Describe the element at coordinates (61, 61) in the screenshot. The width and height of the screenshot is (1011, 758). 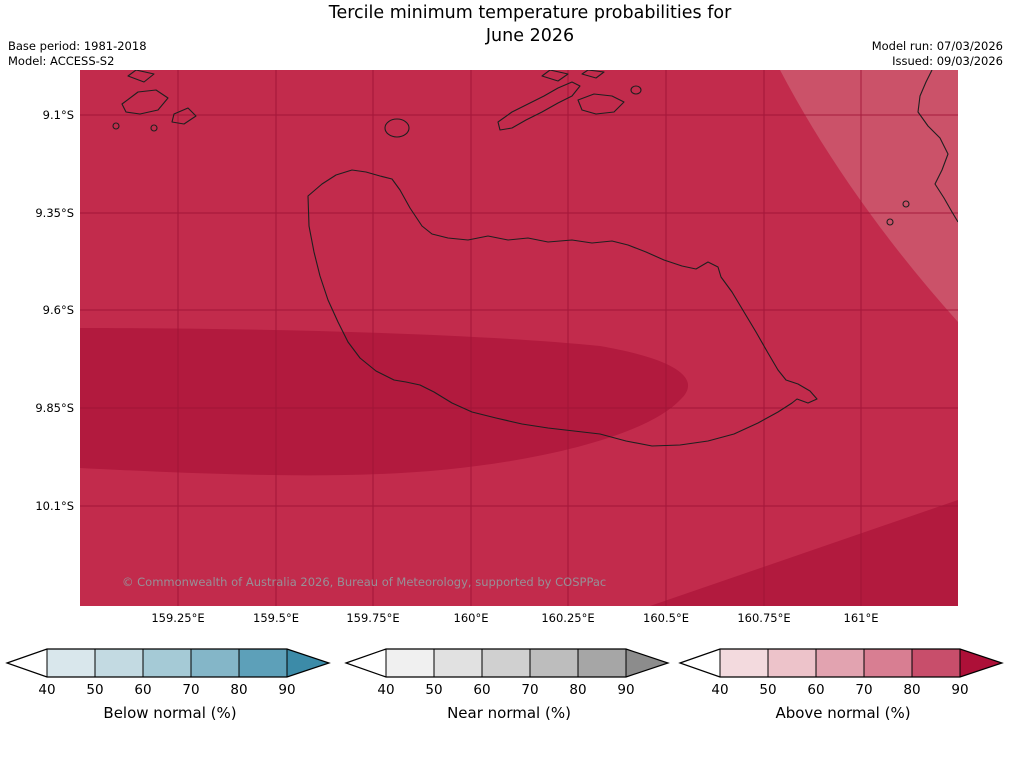
I see `model-name-text: Model: ACCESS-S2` at that location.